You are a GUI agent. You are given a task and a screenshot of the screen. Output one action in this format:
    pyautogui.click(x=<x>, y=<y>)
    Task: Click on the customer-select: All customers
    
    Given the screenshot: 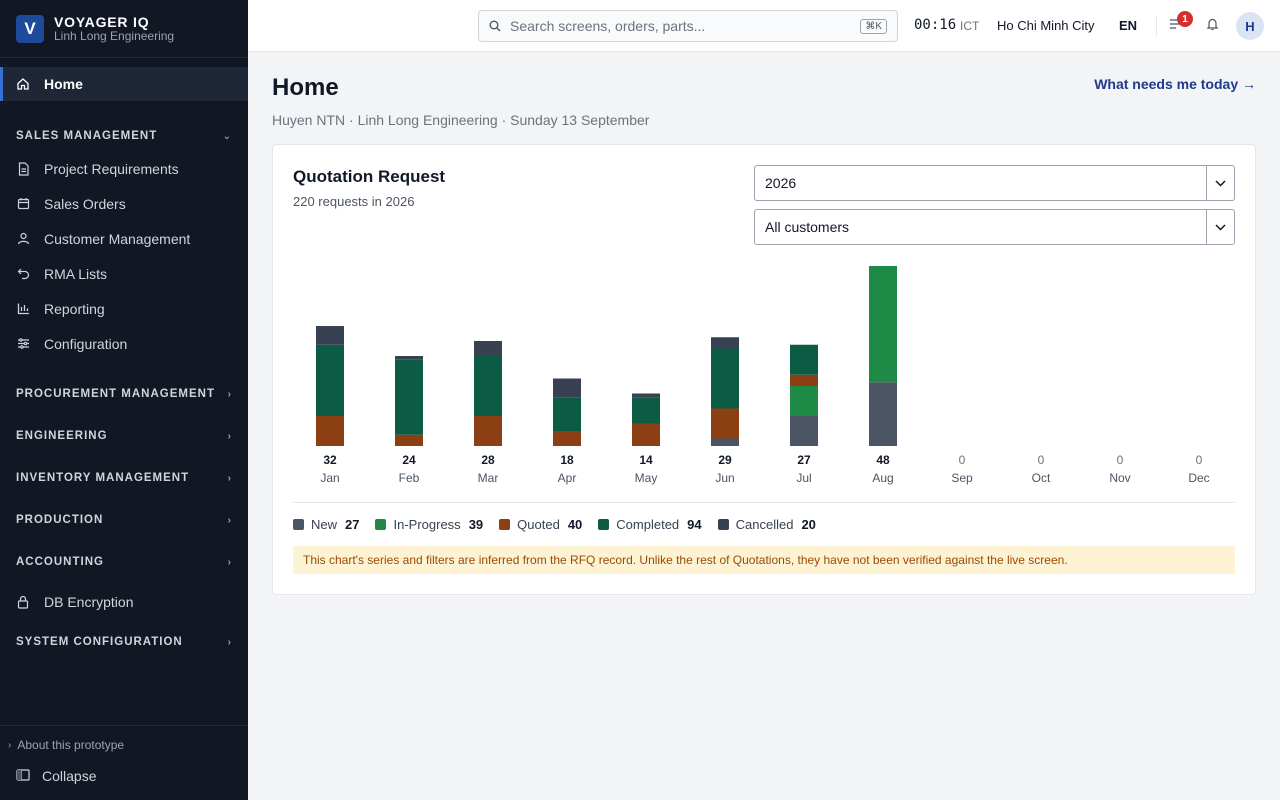 What is the action you would take?
    pyautogui.click(x=994, y=227)
    